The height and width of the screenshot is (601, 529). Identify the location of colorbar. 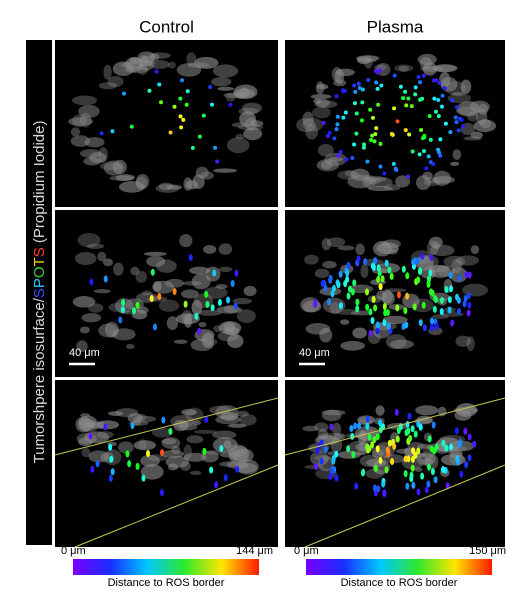
(399, 567).